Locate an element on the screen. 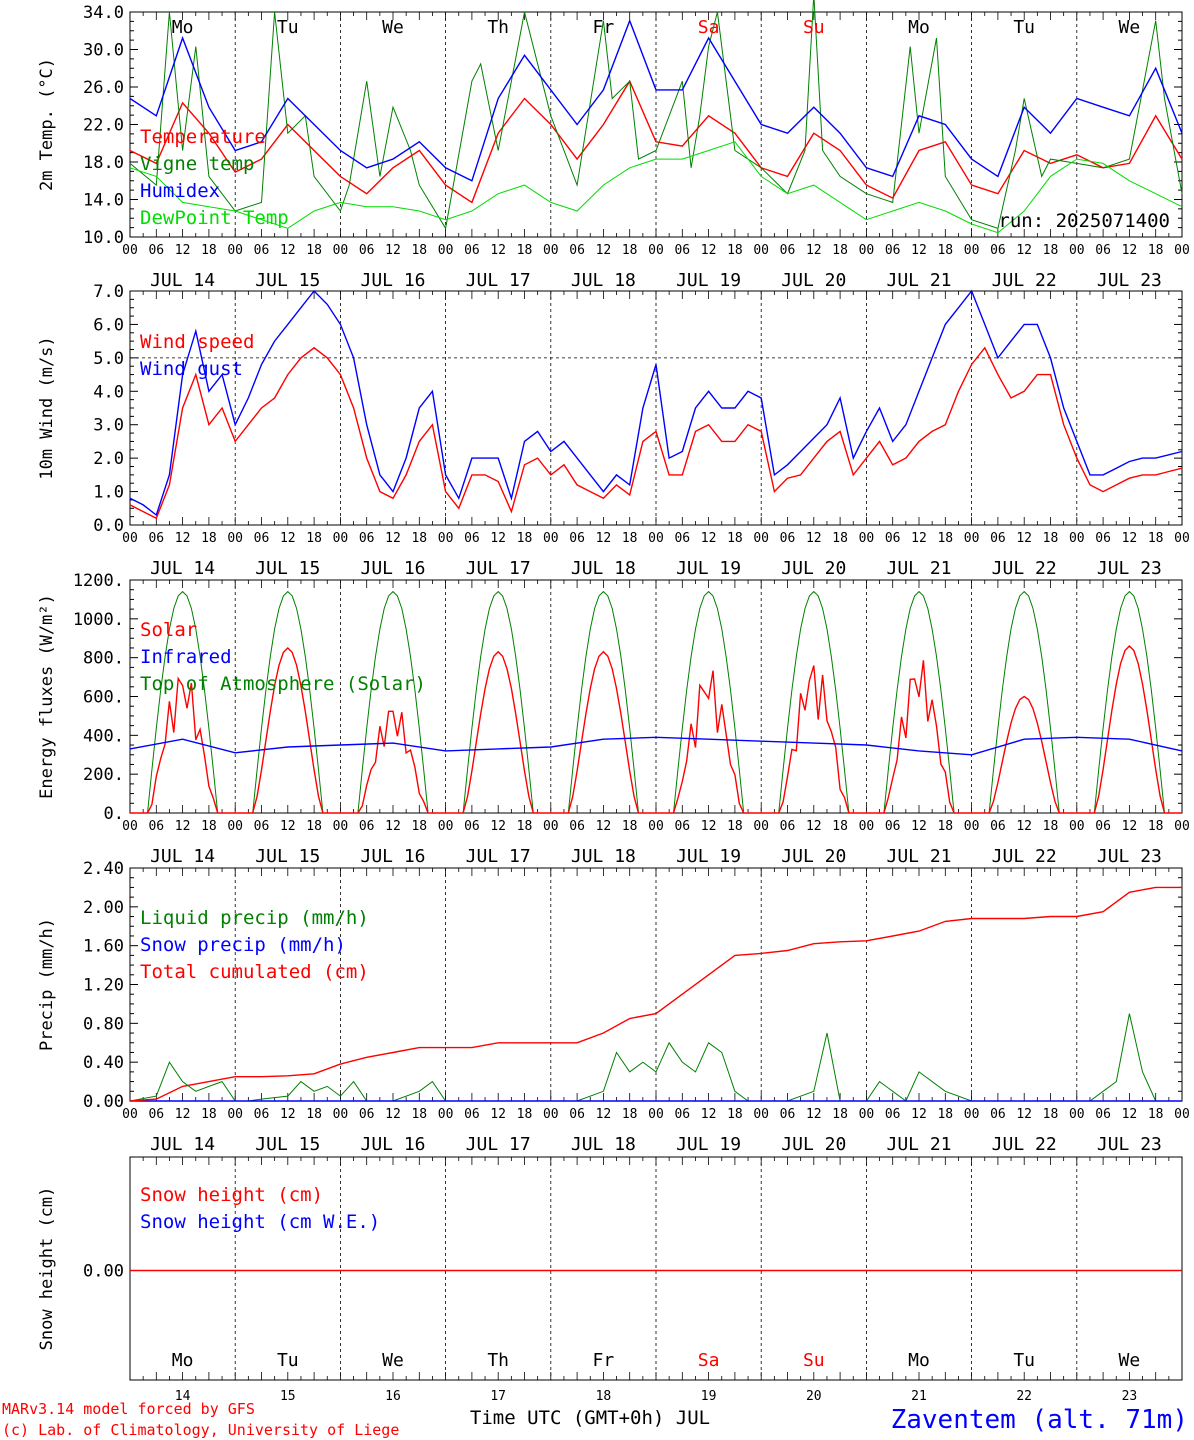 The width and height of the screenshot is (1194, 1440). weekday-label-top: Sa is located at coordinates (709, 27).